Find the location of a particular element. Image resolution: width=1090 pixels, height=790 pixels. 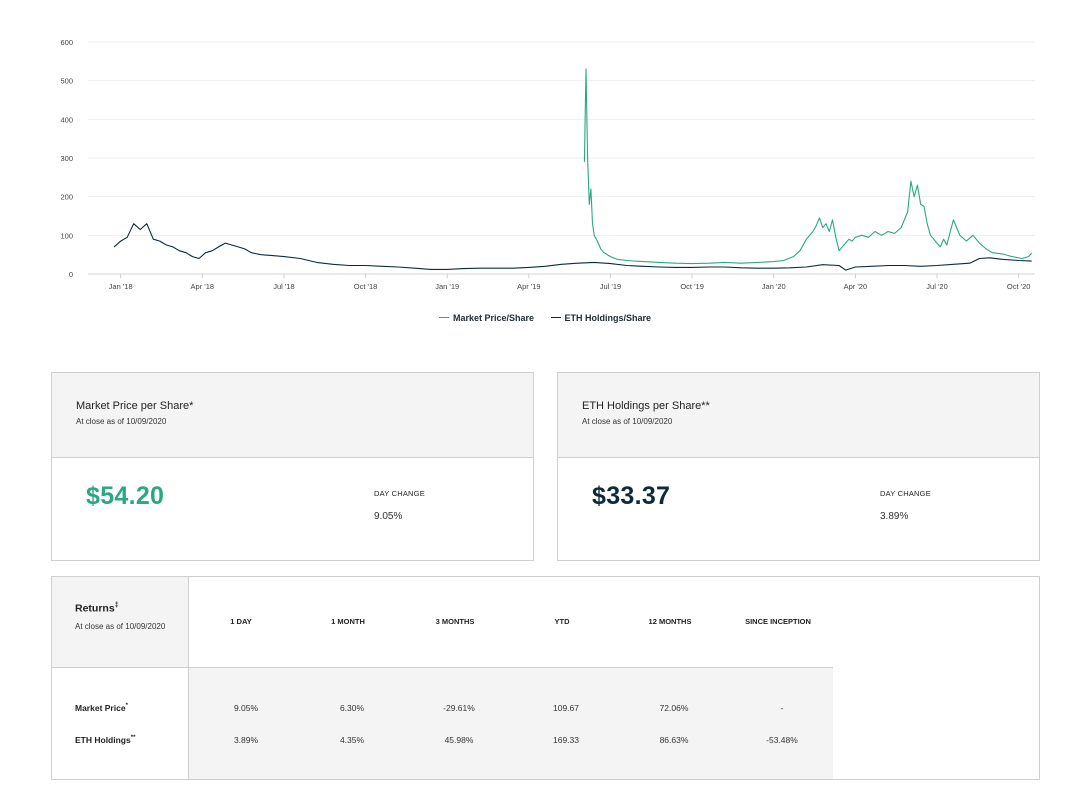

cell-market-price-since-inception: - is located at coordinates (782, 708).